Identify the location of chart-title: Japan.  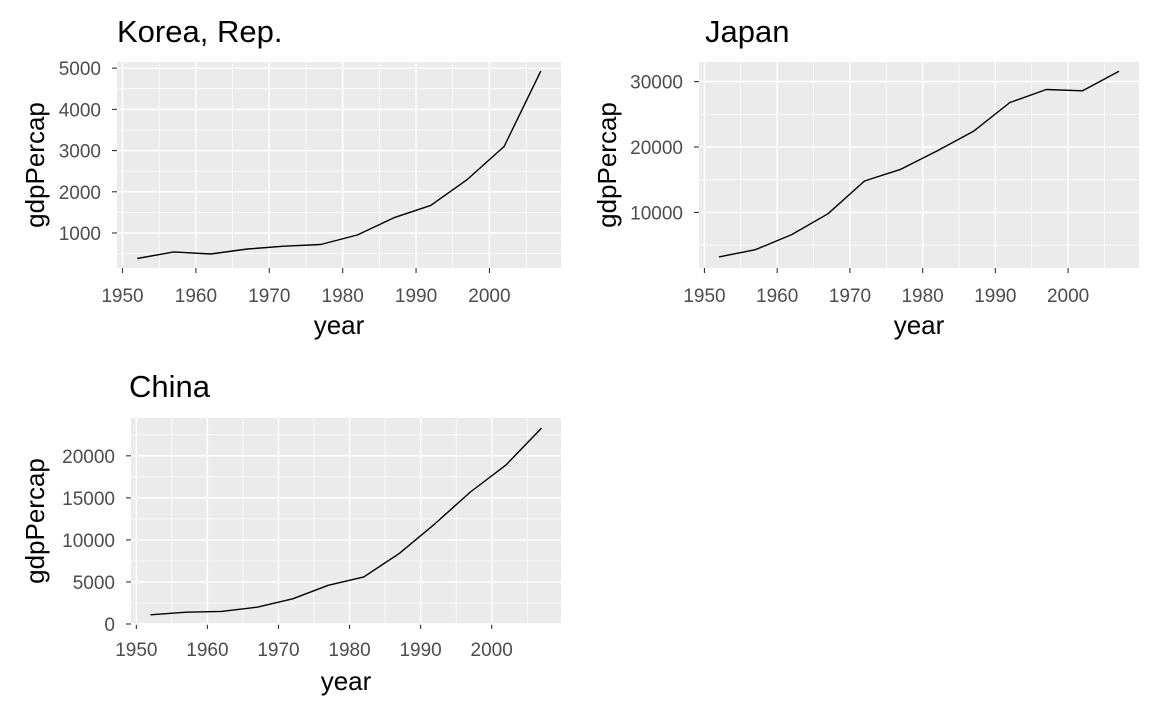
(747, 31).